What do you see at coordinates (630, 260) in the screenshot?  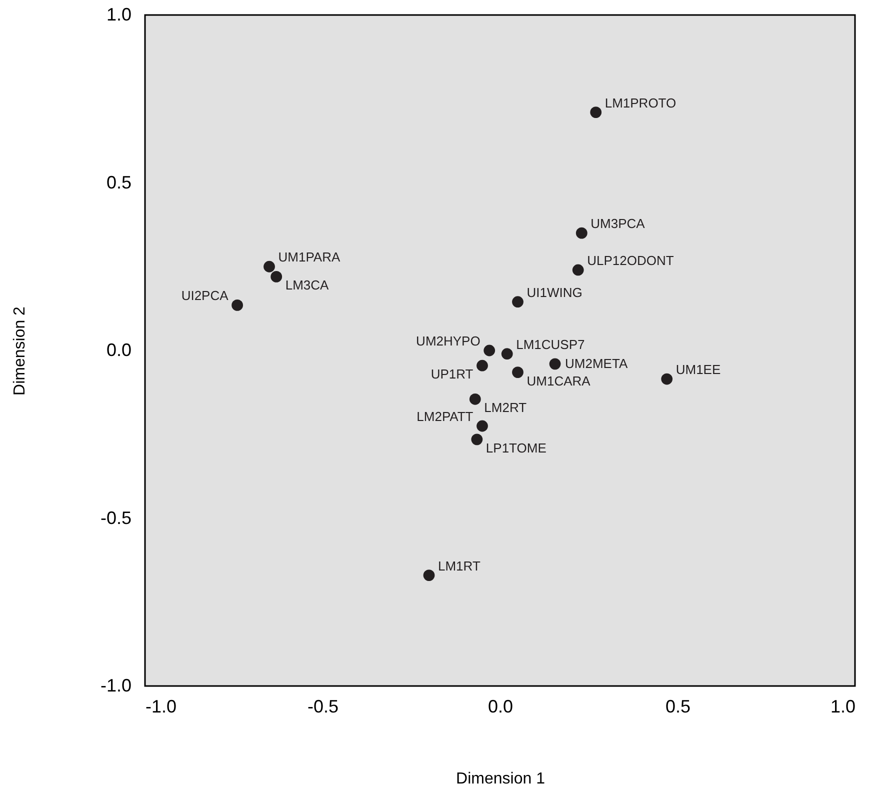 I see `series-label: ULP12ODONT` at bounding box center [630, 260].